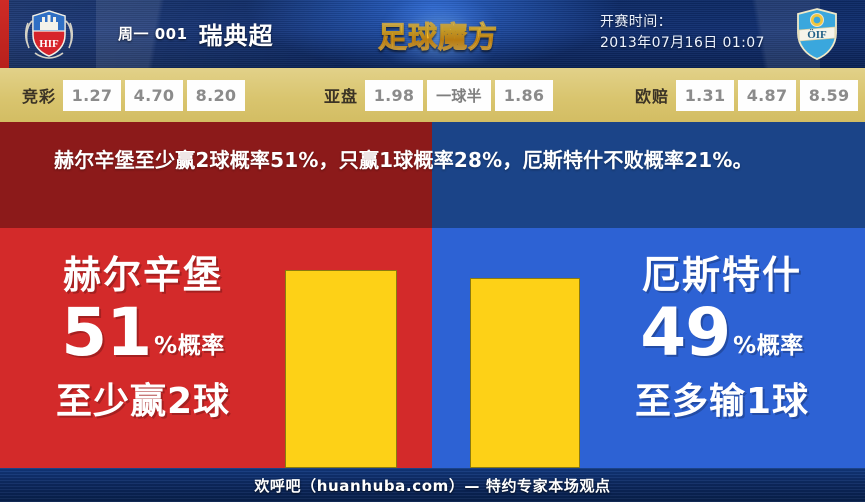 Image resolution: width=865 pixels, height=502 pixels. What do you see at coordinates (768, 346) in the screenshot?
I see `away-probability-suffix: %概率` at bounding box center [768, 346].